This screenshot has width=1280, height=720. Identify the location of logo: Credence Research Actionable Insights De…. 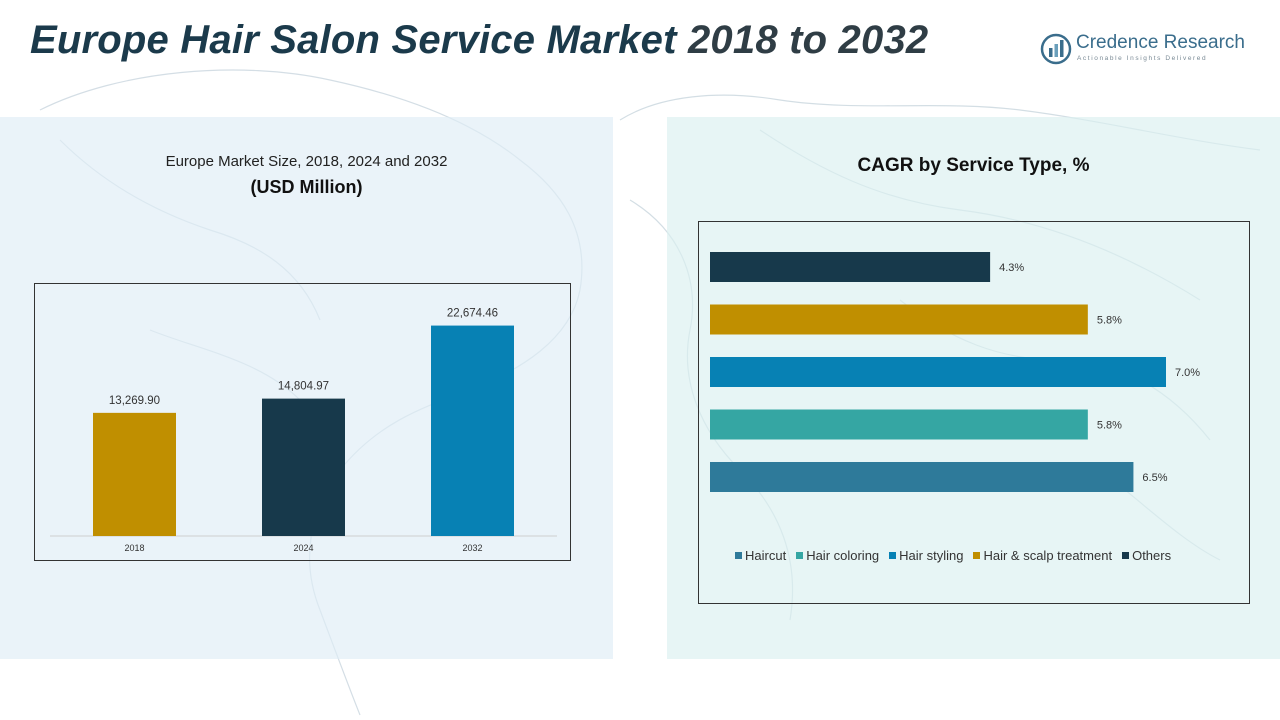
(1150, 50).